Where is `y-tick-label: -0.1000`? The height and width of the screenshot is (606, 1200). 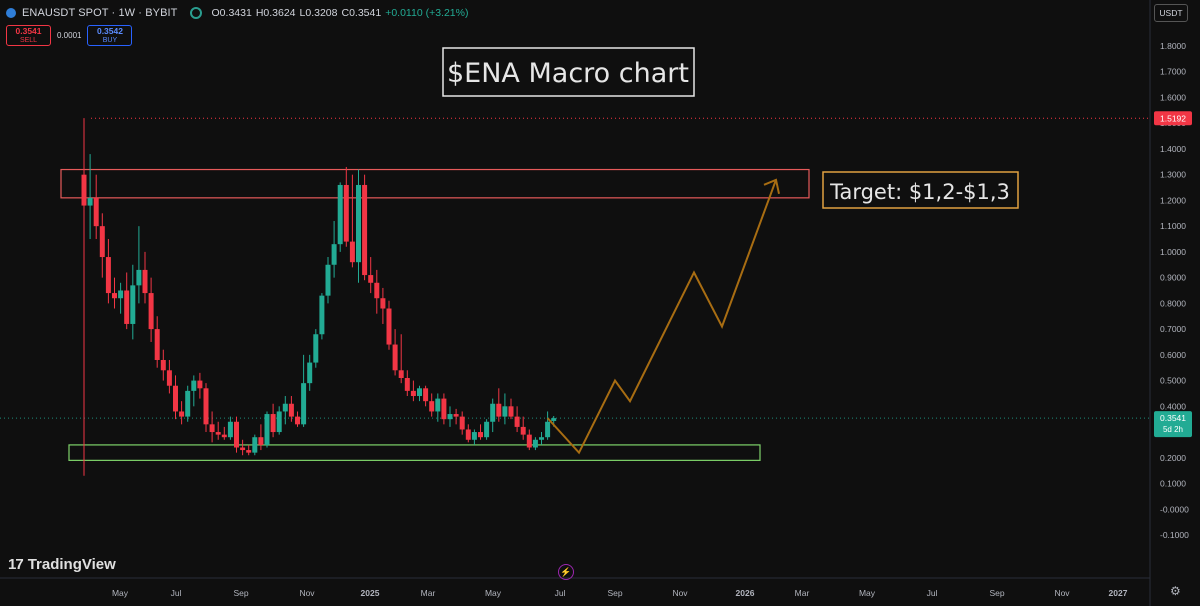
y-tick-label: -0.1000 is located at coordinates (1174, 535).